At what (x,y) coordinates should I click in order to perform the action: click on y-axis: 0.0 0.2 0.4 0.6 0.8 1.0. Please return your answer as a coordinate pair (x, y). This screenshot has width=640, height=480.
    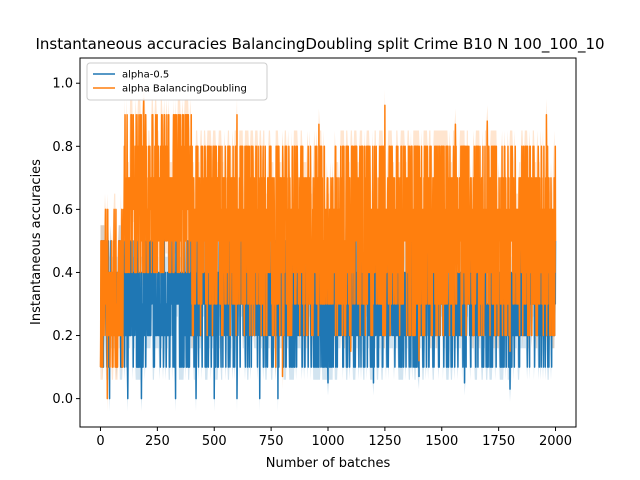
    Looking at the image, I should click on (66, 242).